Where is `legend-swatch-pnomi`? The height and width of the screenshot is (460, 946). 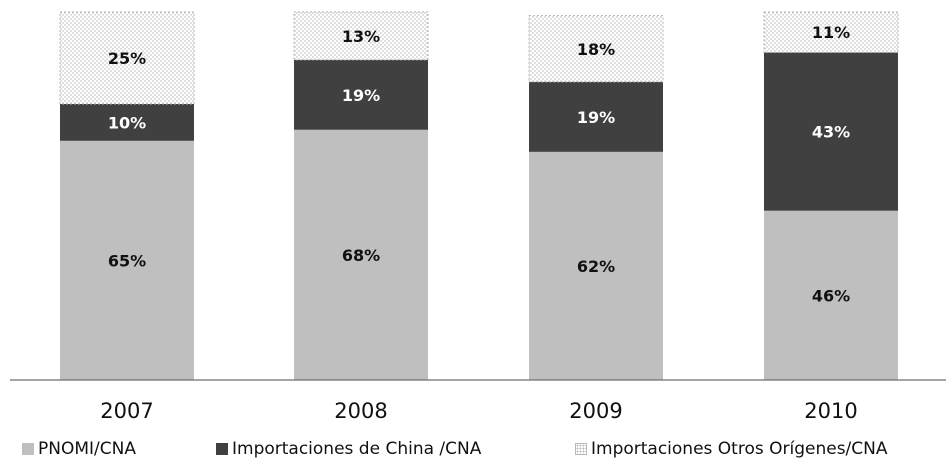 legend-swatch-pnomi is located at coordinates (28, 449).